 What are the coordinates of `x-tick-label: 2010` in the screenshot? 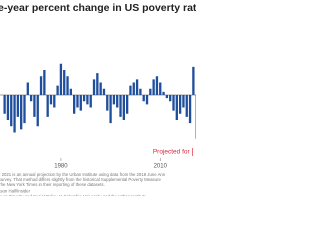 It's located at (161, 167).